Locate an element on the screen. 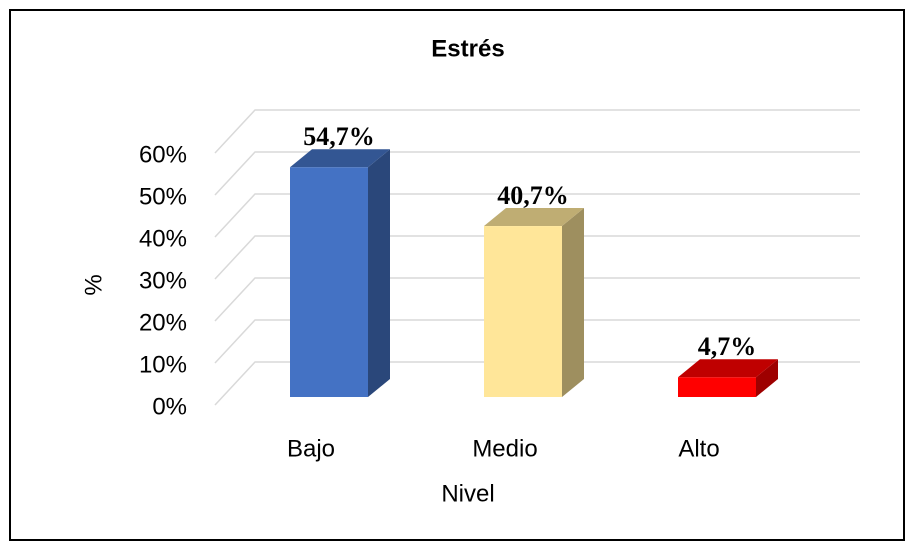  x-tick-label: Alto is located at coordinates (698, 448).